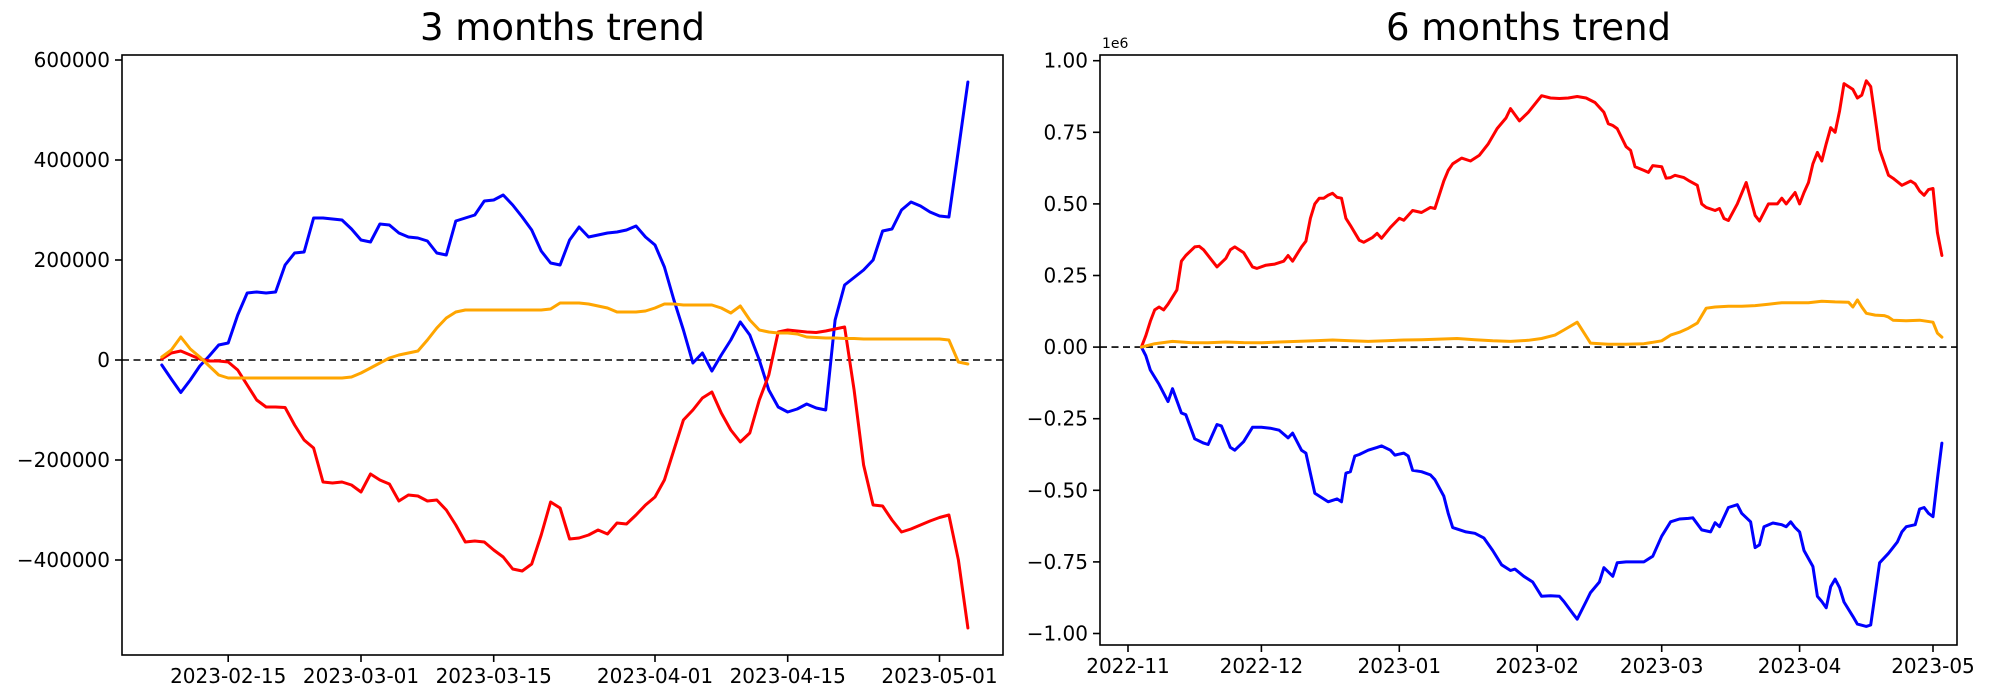  What do you see at coordinates (939, 676) in the screenshot?
I see `x-tick-label: 2023-05-01` at bounding box center [939, 676].